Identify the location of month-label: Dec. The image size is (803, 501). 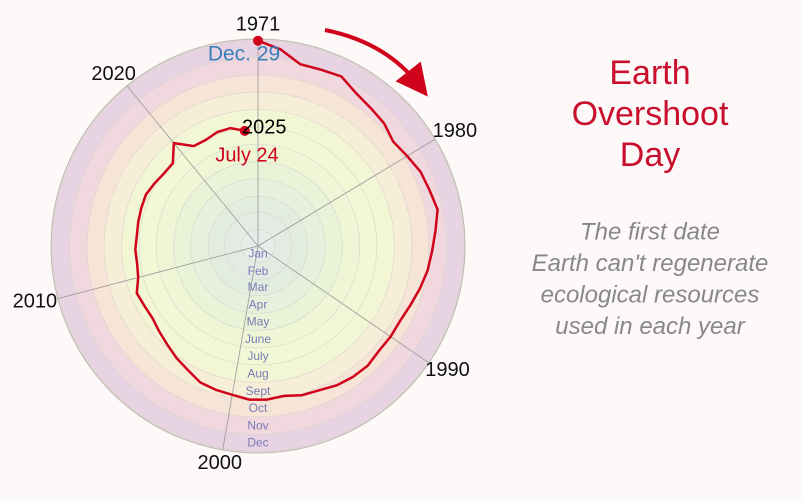
(257, 443).